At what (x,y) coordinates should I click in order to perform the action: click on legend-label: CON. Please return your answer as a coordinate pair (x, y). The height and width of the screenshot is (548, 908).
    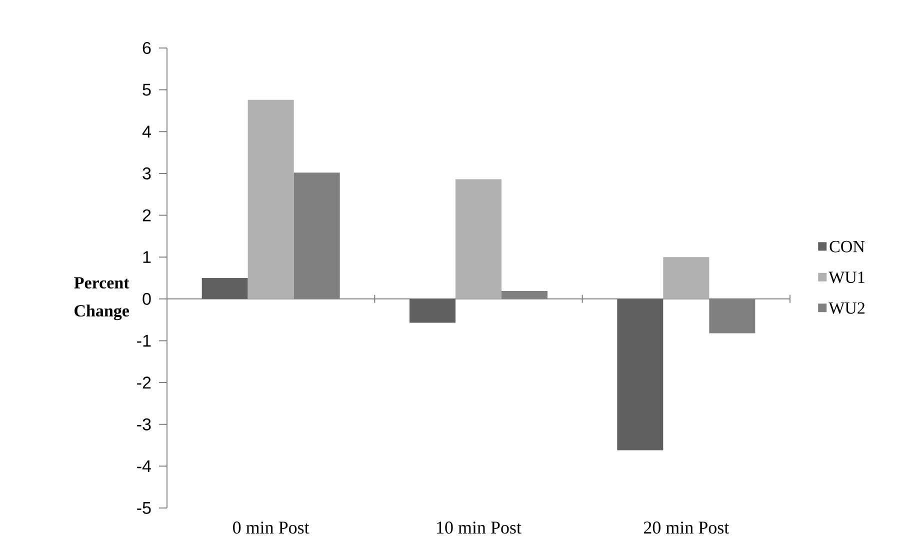
    Looking at the image, I should click on (847, 246).